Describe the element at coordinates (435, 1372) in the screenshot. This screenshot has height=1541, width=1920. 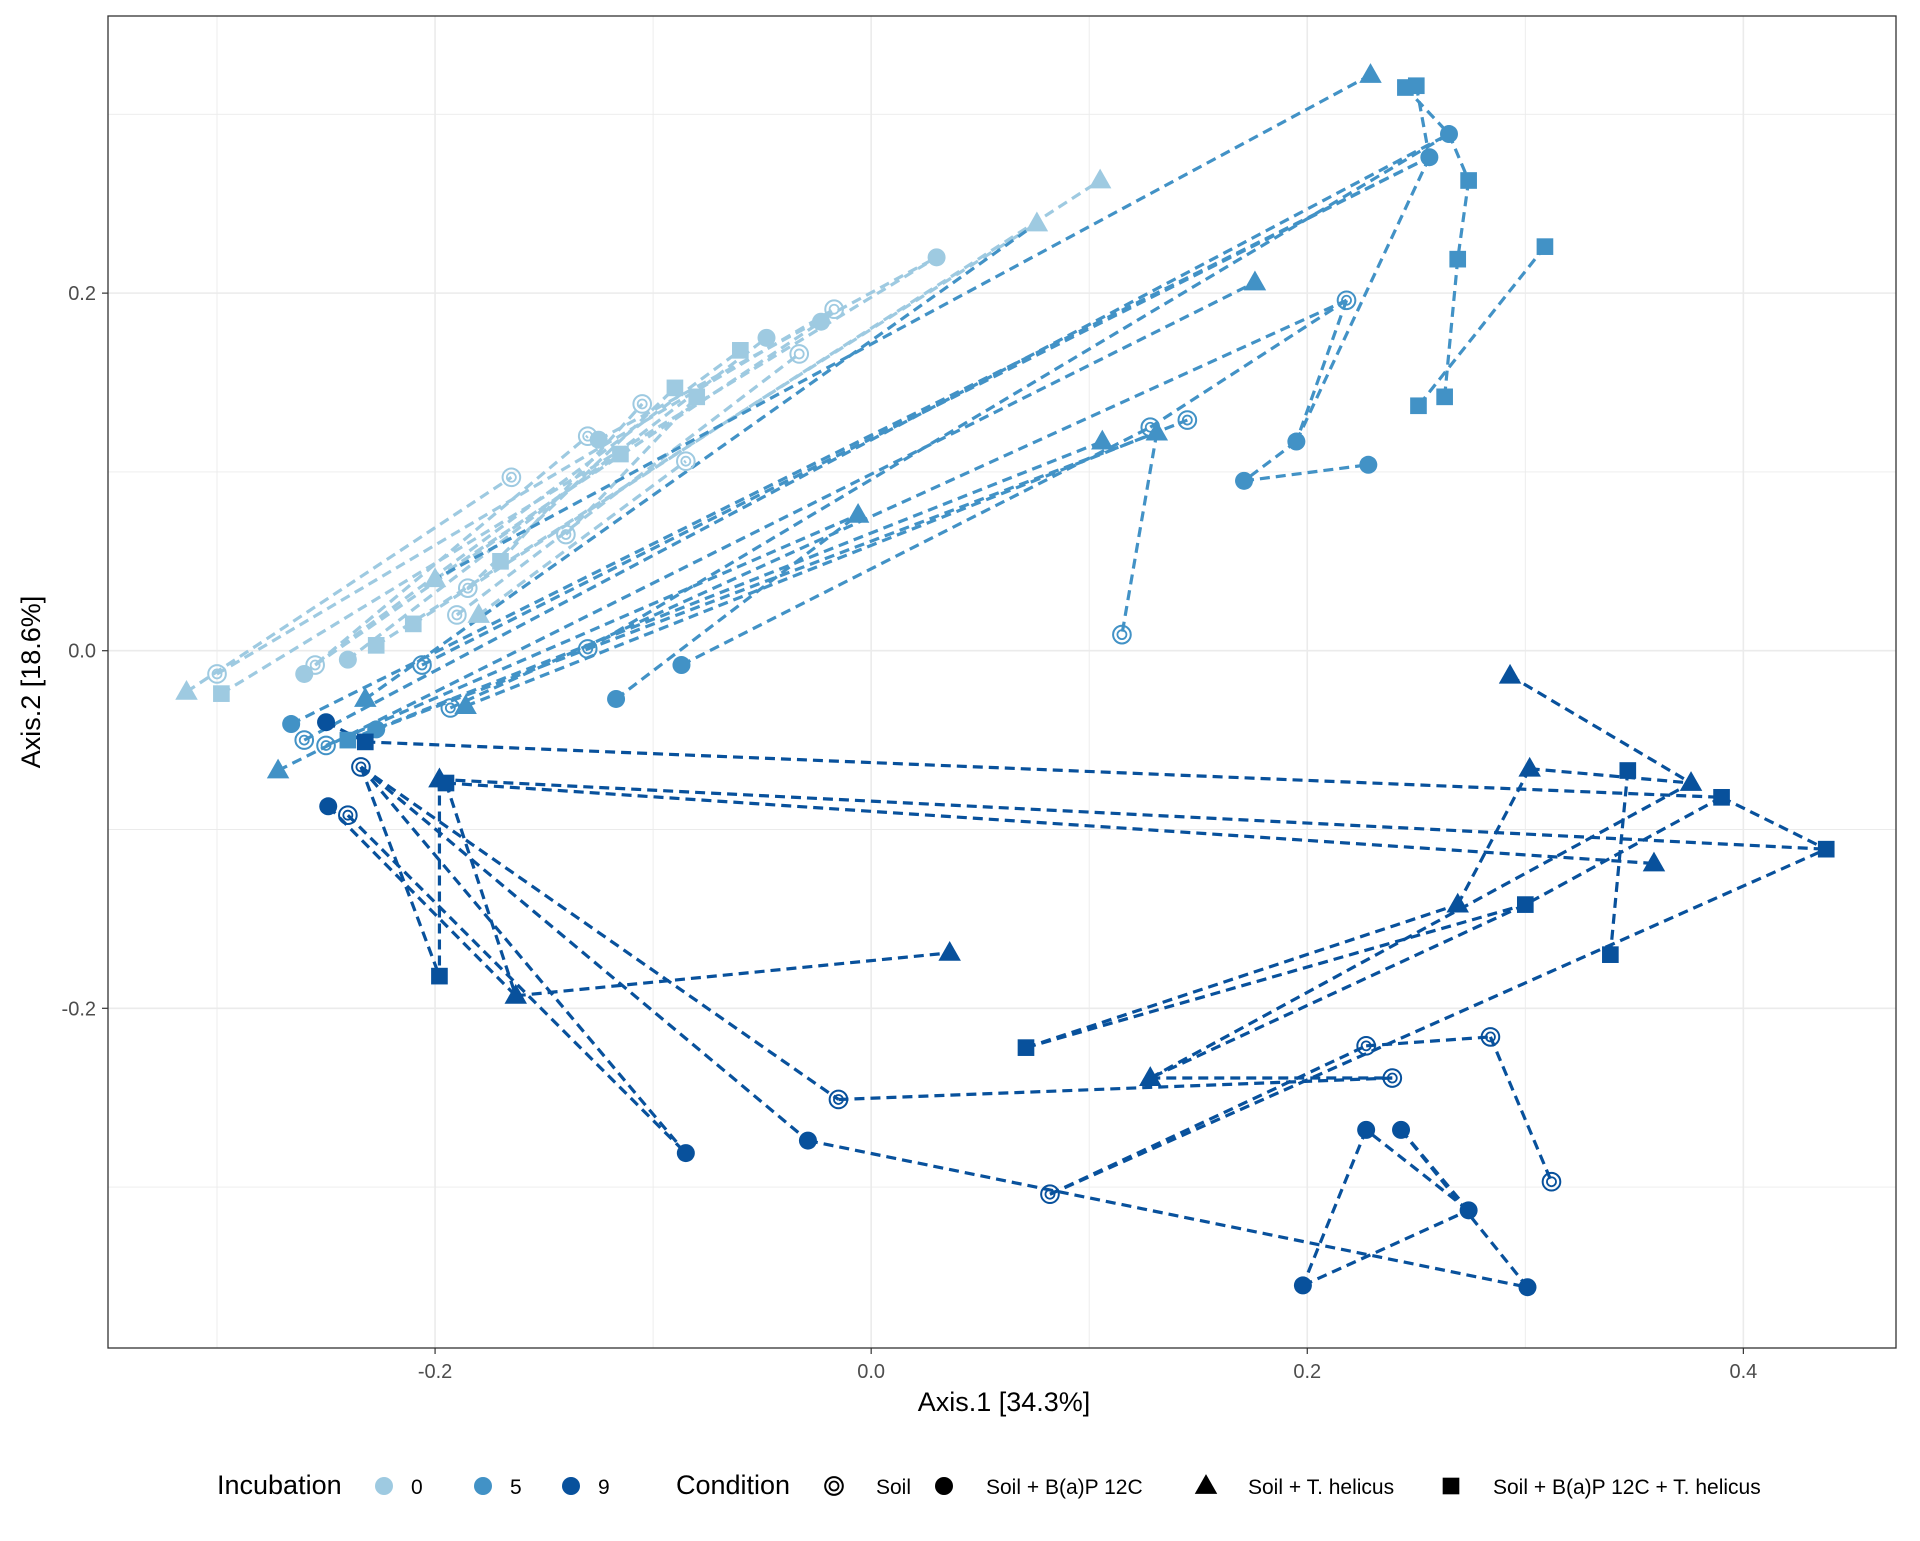
I see `x-tick-label: -0.2` at that location.